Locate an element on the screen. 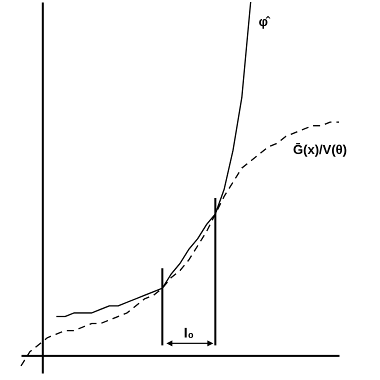 This screenshot has width=380, height=380. annotation: I₀ is located at coordinates (189, 332).